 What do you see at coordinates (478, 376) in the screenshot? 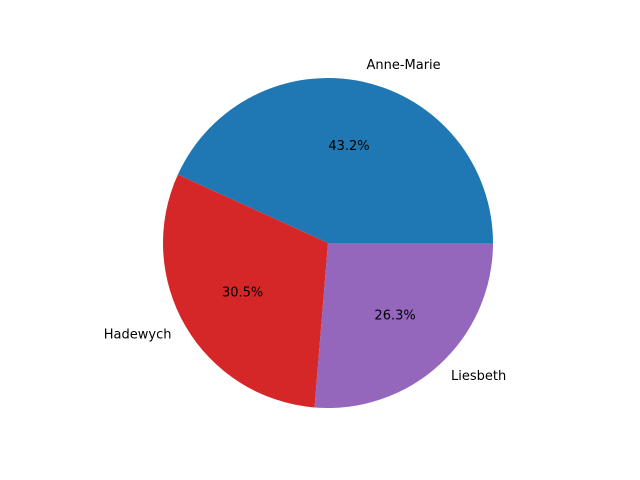
I see `slice-label-liesbeth: Liesbeth` at bounding box center [478, 376].